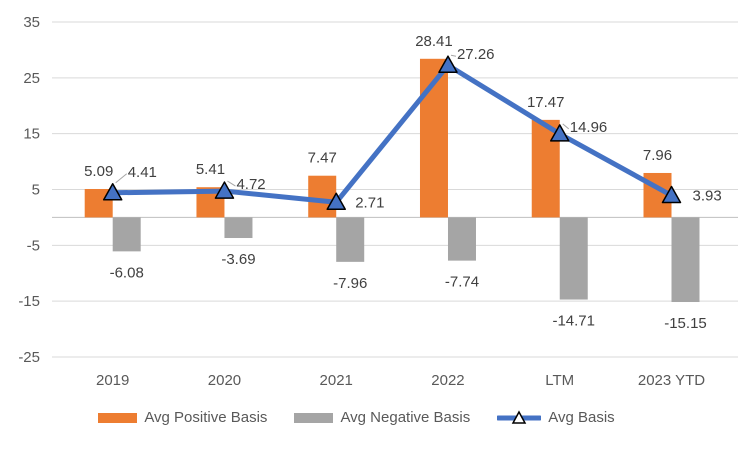 The height and width of the screenshot is (454, 749). I want to click on y-axis-tick-label: 15, so click(31, 134).